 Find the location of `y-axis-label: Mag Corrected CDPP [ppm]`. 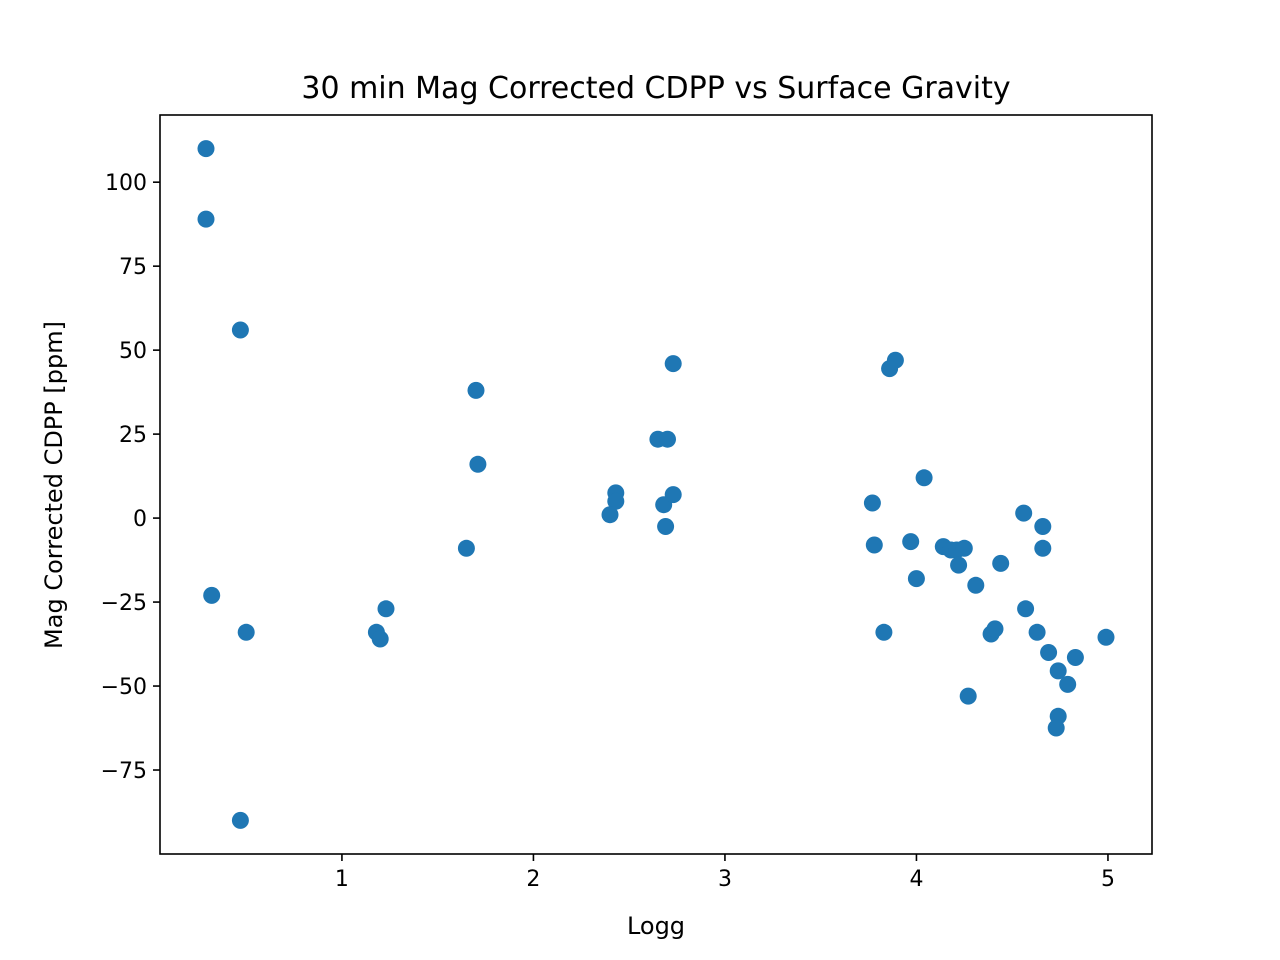

y-axis-label: Mag Corrected CDPP [ppm] is located at coordinates (54, 485).